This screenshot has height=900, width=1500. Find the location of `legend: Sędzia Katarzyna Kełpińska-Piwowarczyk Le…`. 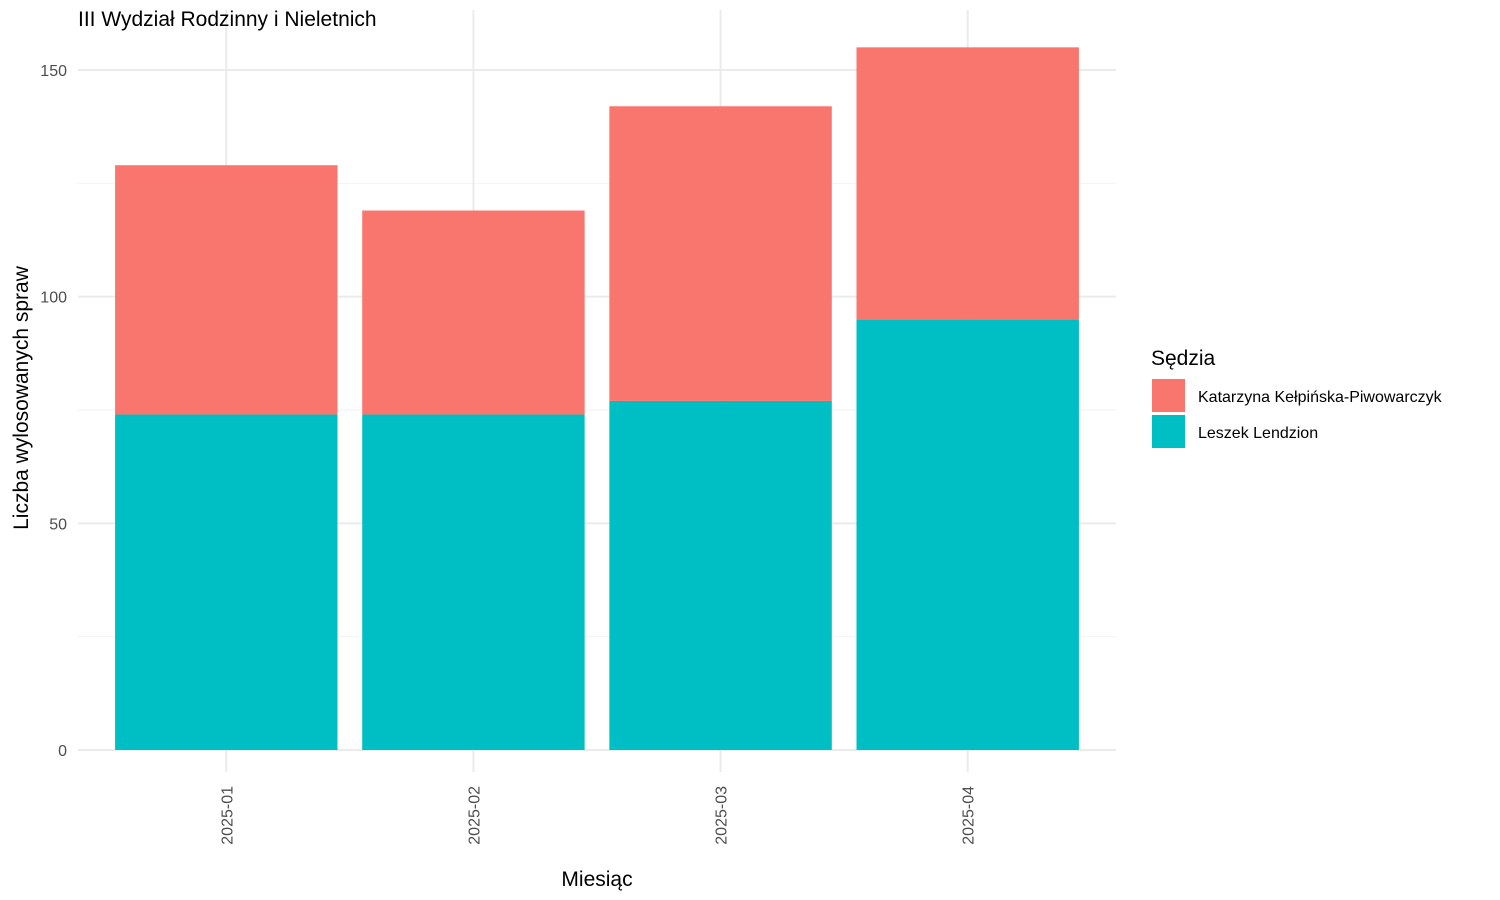

legend: Sędzia Katarzyna Kełpińska-Piwowarczyk Le… is located at coordinates (1297, 397).